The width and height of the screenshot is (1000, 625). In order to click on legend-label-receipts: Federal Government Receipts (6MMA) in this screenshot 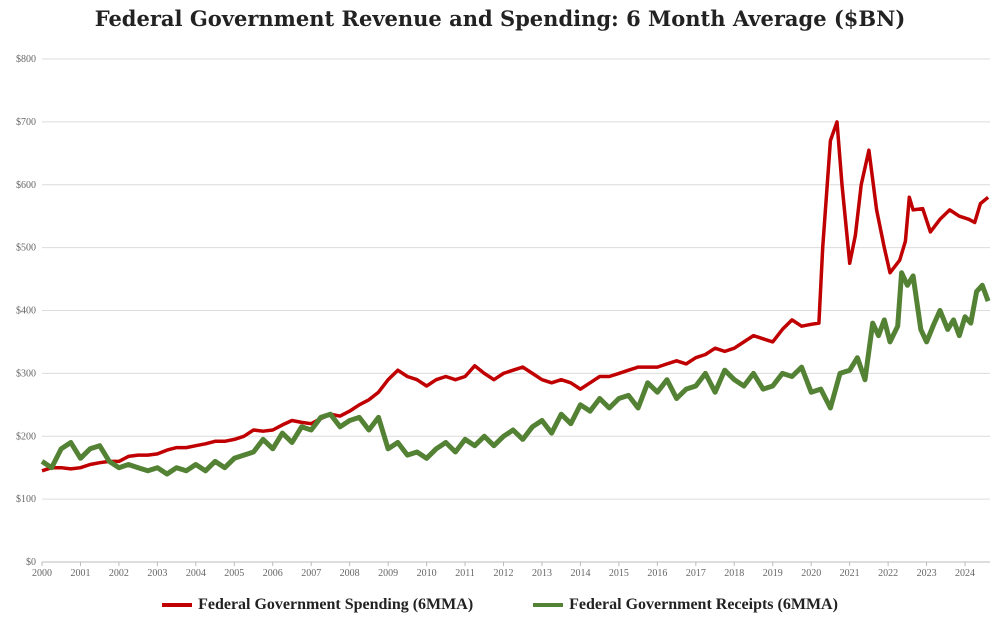, I will do `click(703, 604)`.